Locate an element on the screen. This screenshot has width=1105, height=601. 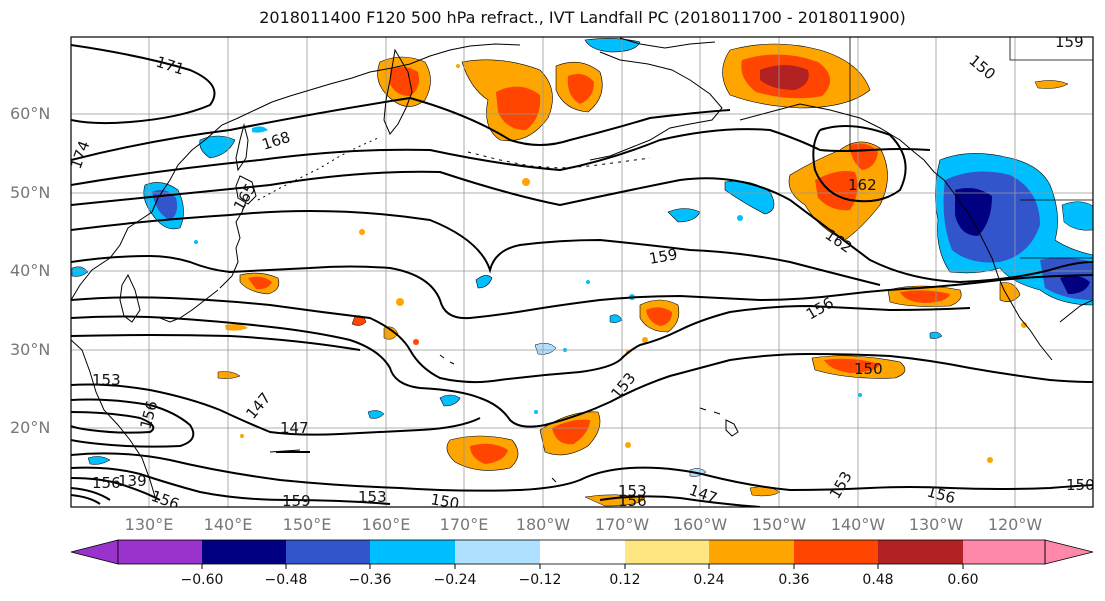
lon-label: 150°W is located at coordinates (779, 524).